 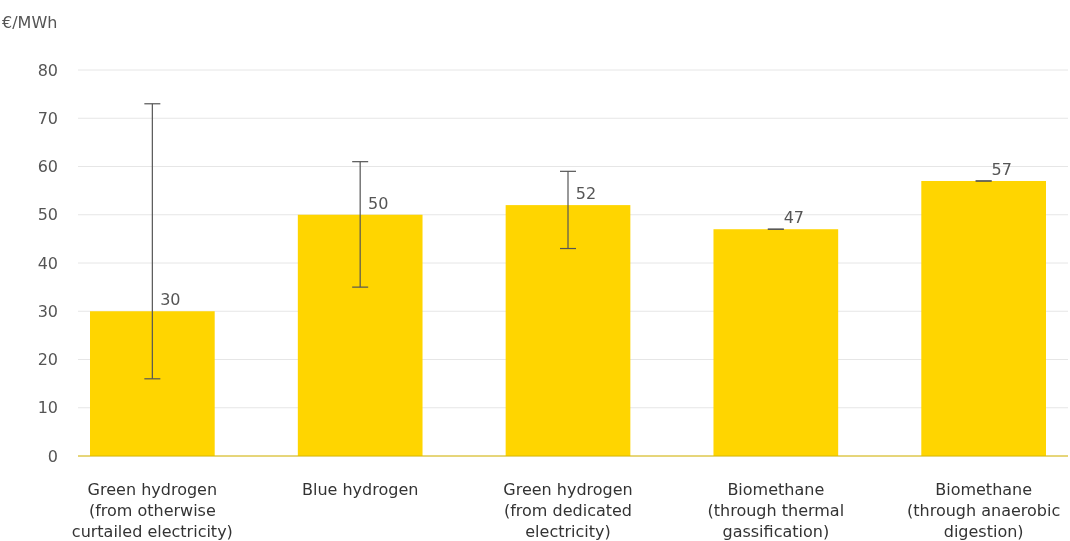 What do you see at coordinates (568, 510) in the screenshot?
I see `x-tick-label: Green hydrogen (from dedicated electricity)` at bounding box center [568, 510].